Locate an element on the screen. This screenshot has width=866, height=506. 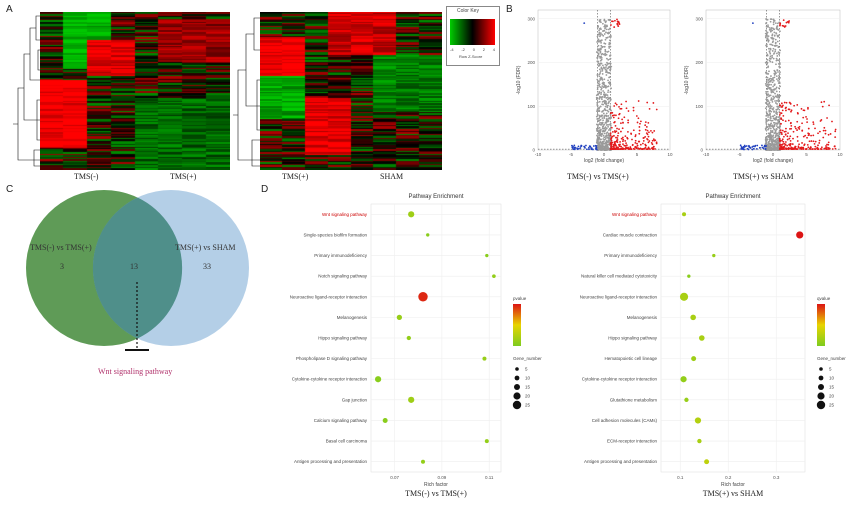
volcano-ylabel: -log10 (FDR) is located at coordinates (687, 79).